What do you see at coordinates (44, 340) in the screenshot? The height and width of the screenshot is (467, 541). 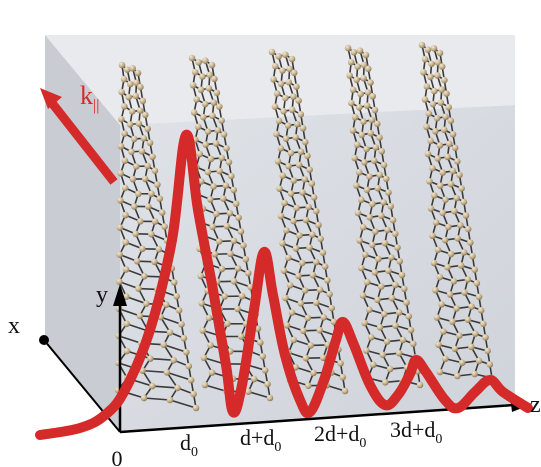 I see `x-axis-dot` at bounding box center [44, 340].